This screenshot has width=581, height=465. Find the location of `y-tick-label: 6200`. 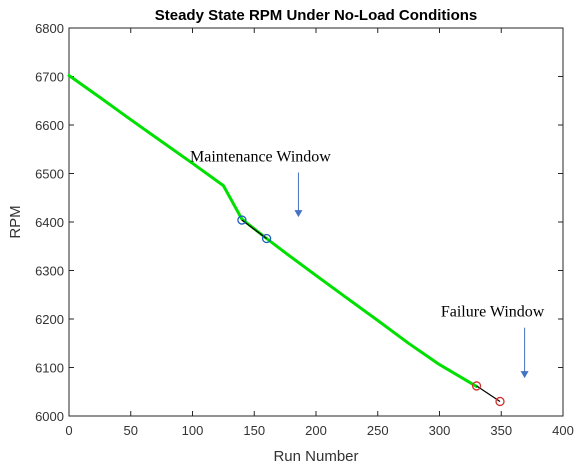

y-tick-label: 6200 is located at coordinates (49, 319).